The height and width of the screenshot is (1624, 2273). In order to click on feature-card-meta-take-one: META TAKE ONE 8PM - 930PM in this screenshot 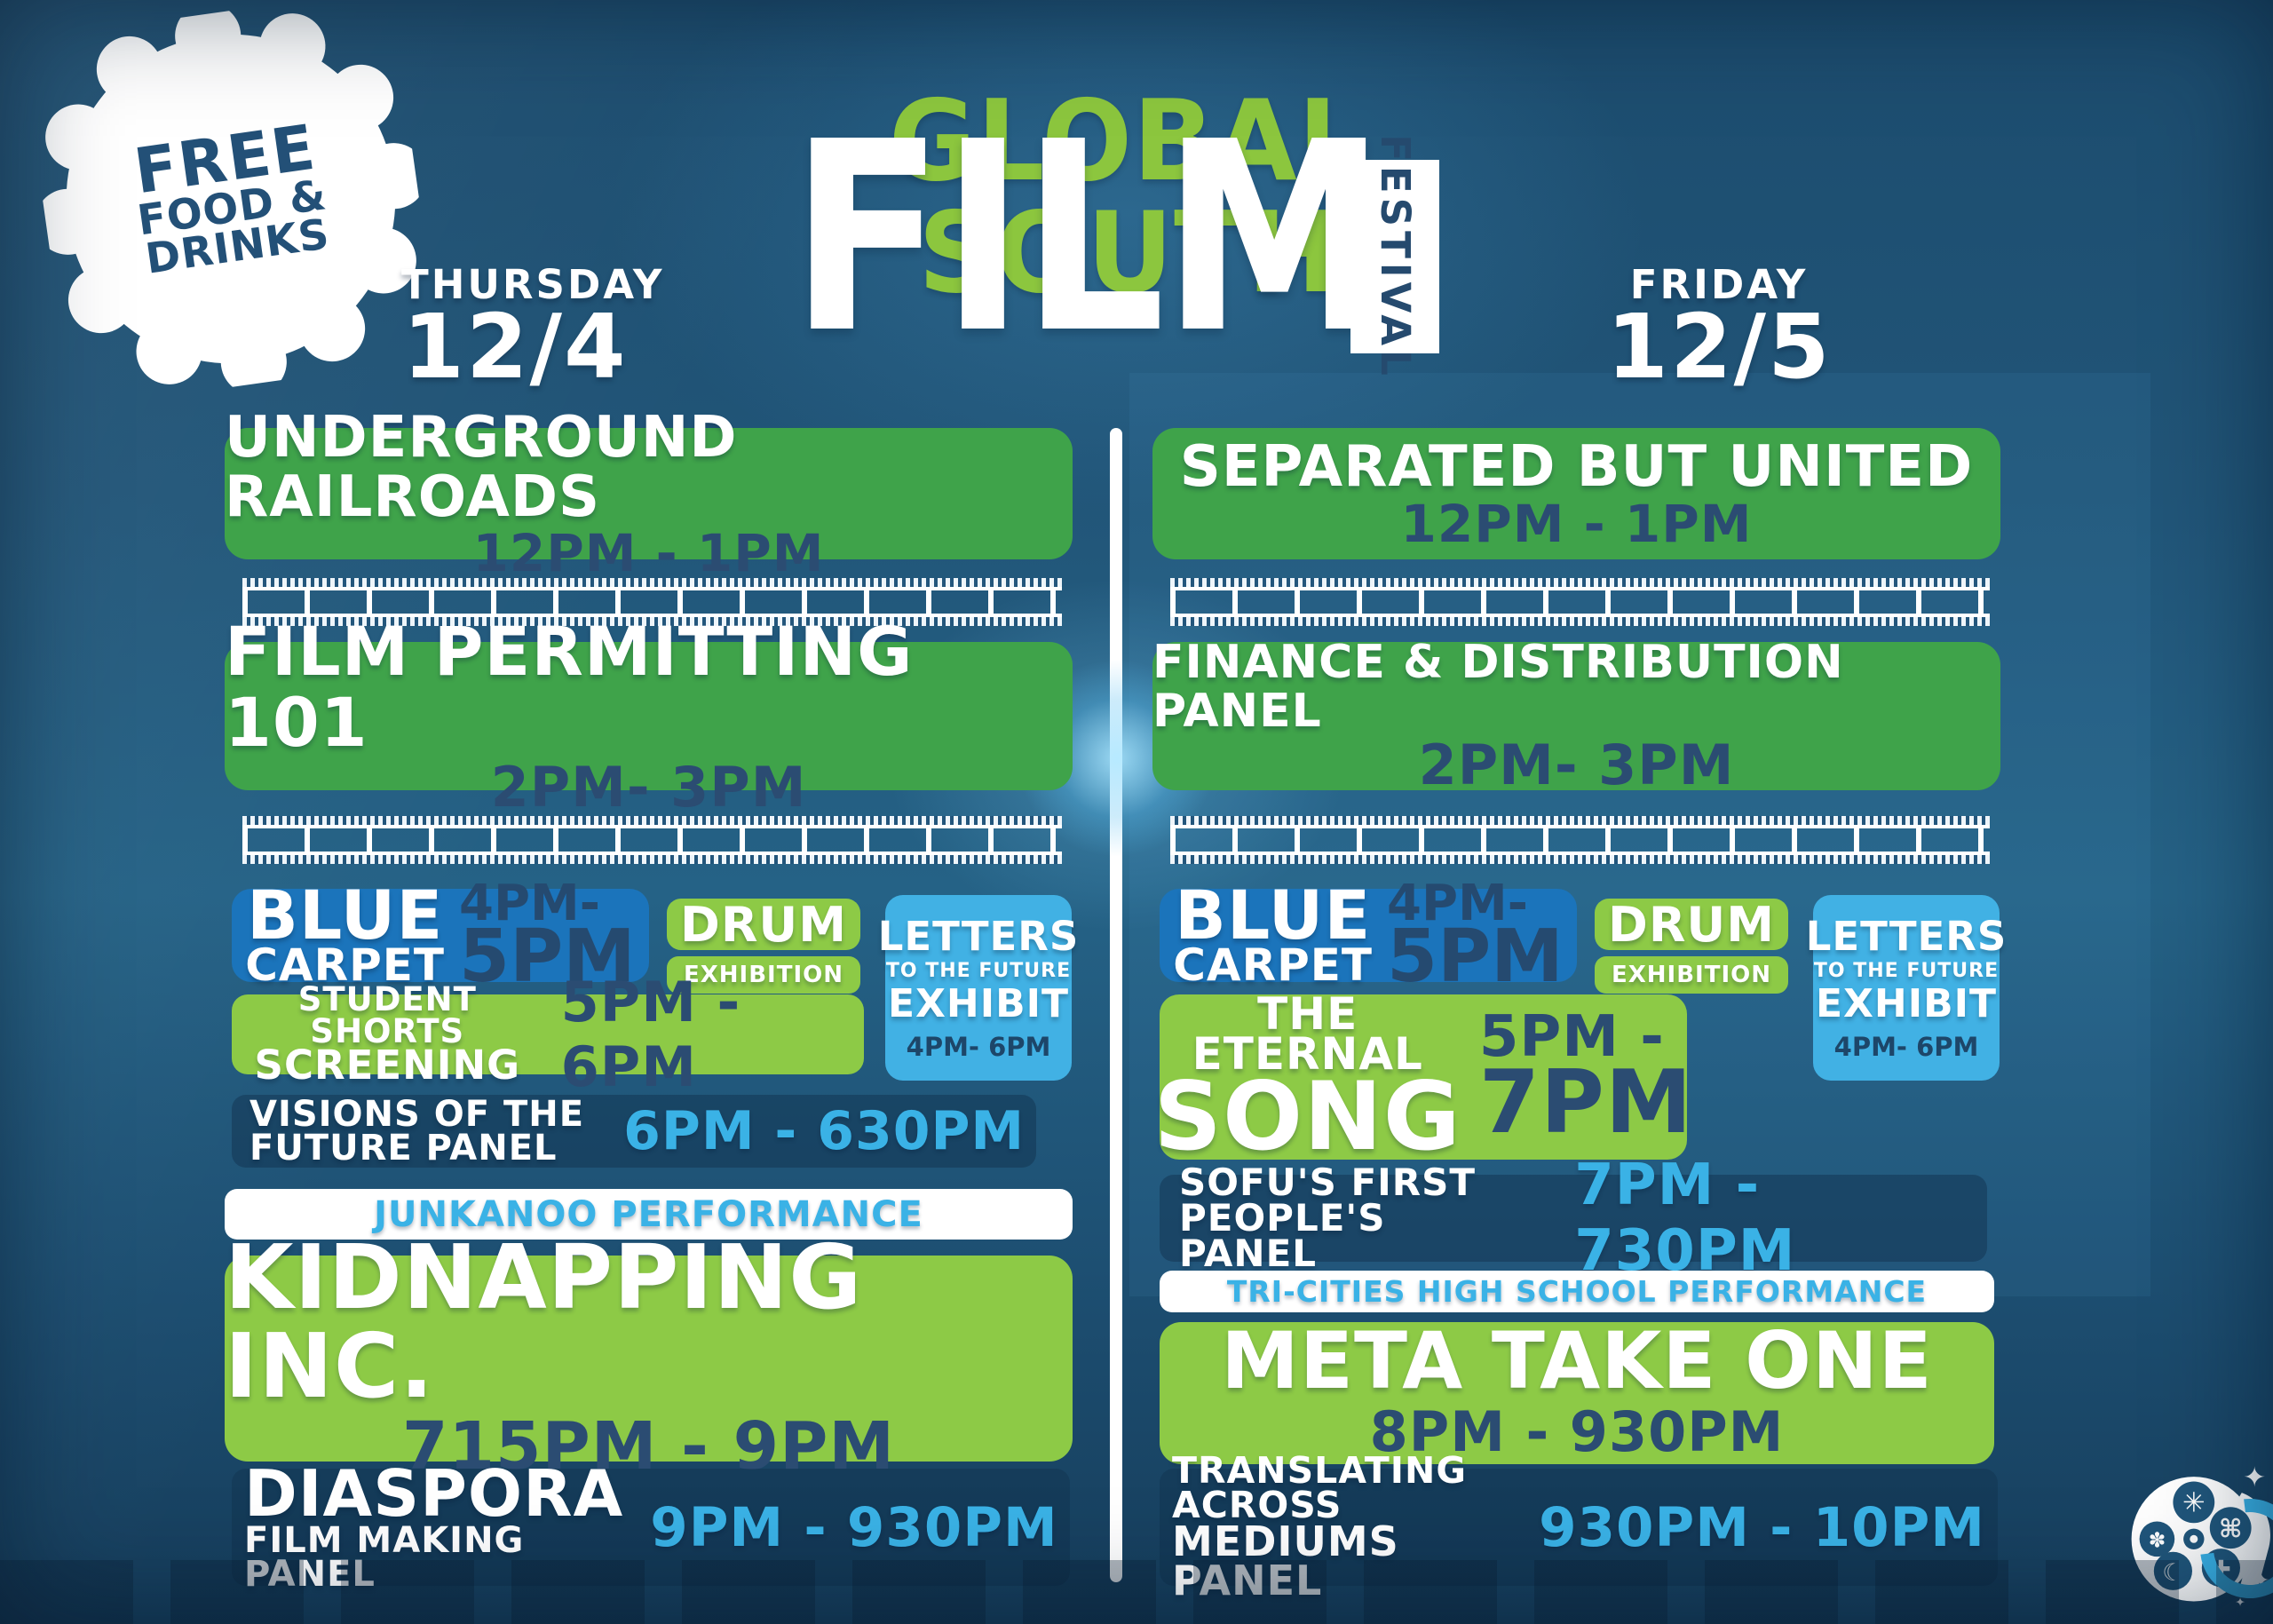, I will do `click(1577, 1393)`.